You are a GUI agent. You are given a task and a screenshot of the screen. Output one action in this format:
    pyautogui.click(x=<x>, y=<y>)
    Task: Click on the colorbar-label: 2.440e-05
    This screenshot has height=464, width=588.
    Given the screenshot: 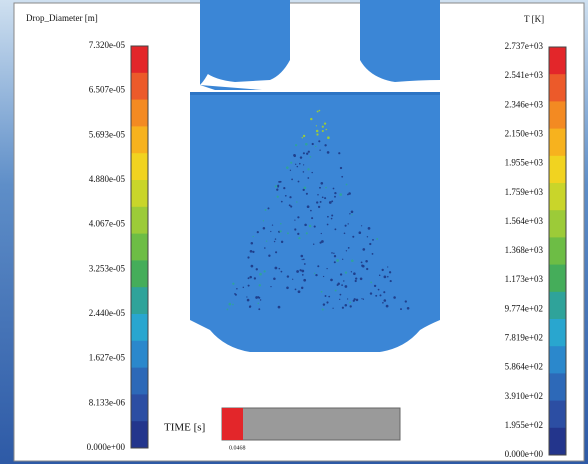 What is the action you would take?
    pyautogui.click(x=107, y=313)
    